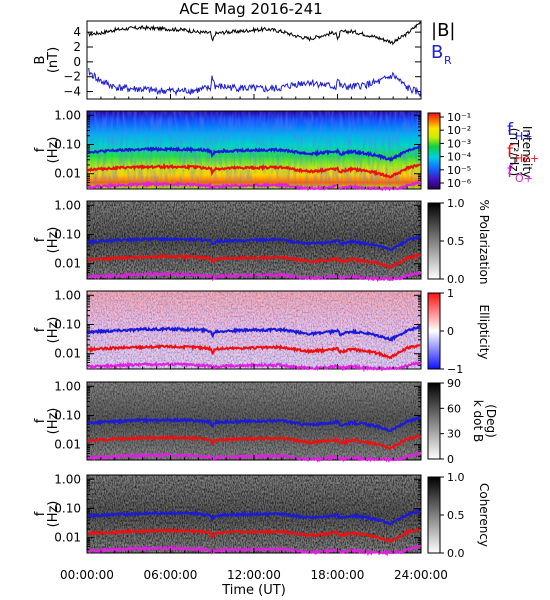 The height and width of the screenshot is (600, 550). I want to click on gyrofrequency-legend: f H+ f He+ f O+, so click(523, 152).